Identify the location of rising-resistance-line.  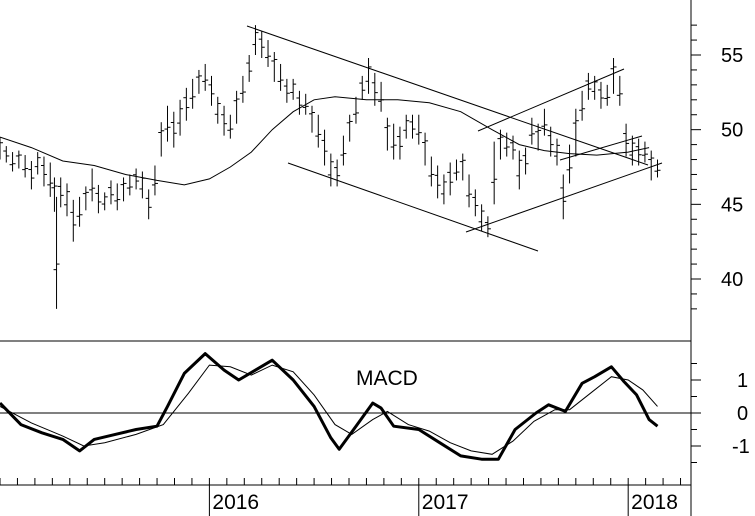
(551, 100).